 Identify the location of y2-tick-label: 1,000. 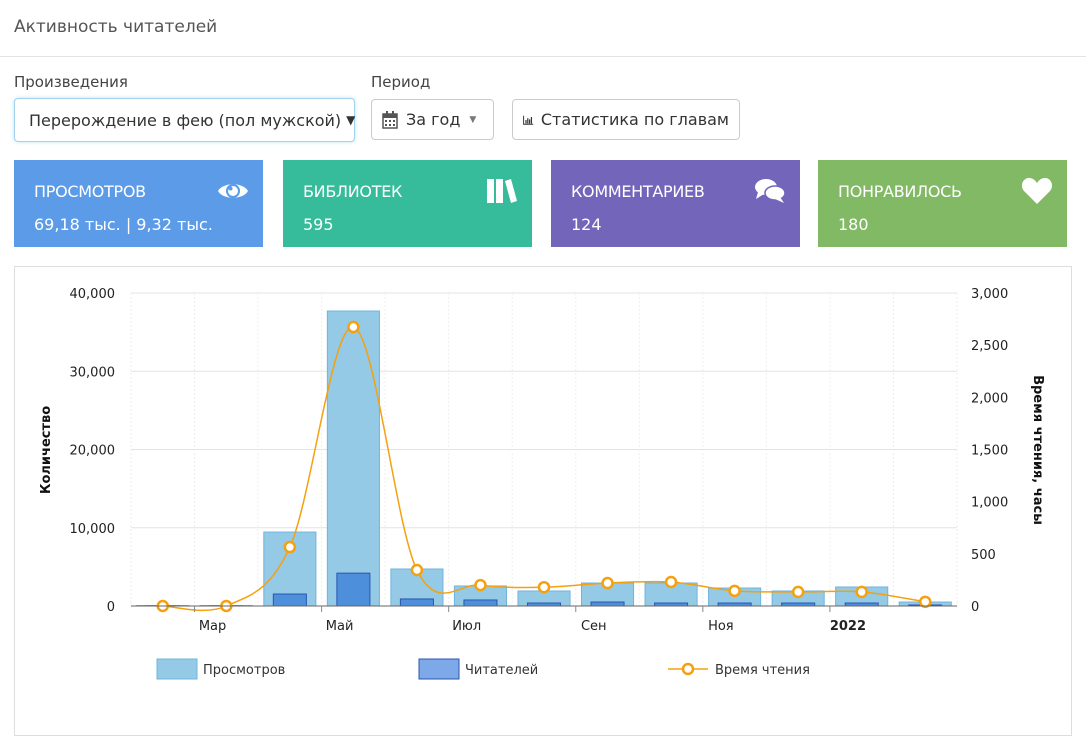
(989, 503).